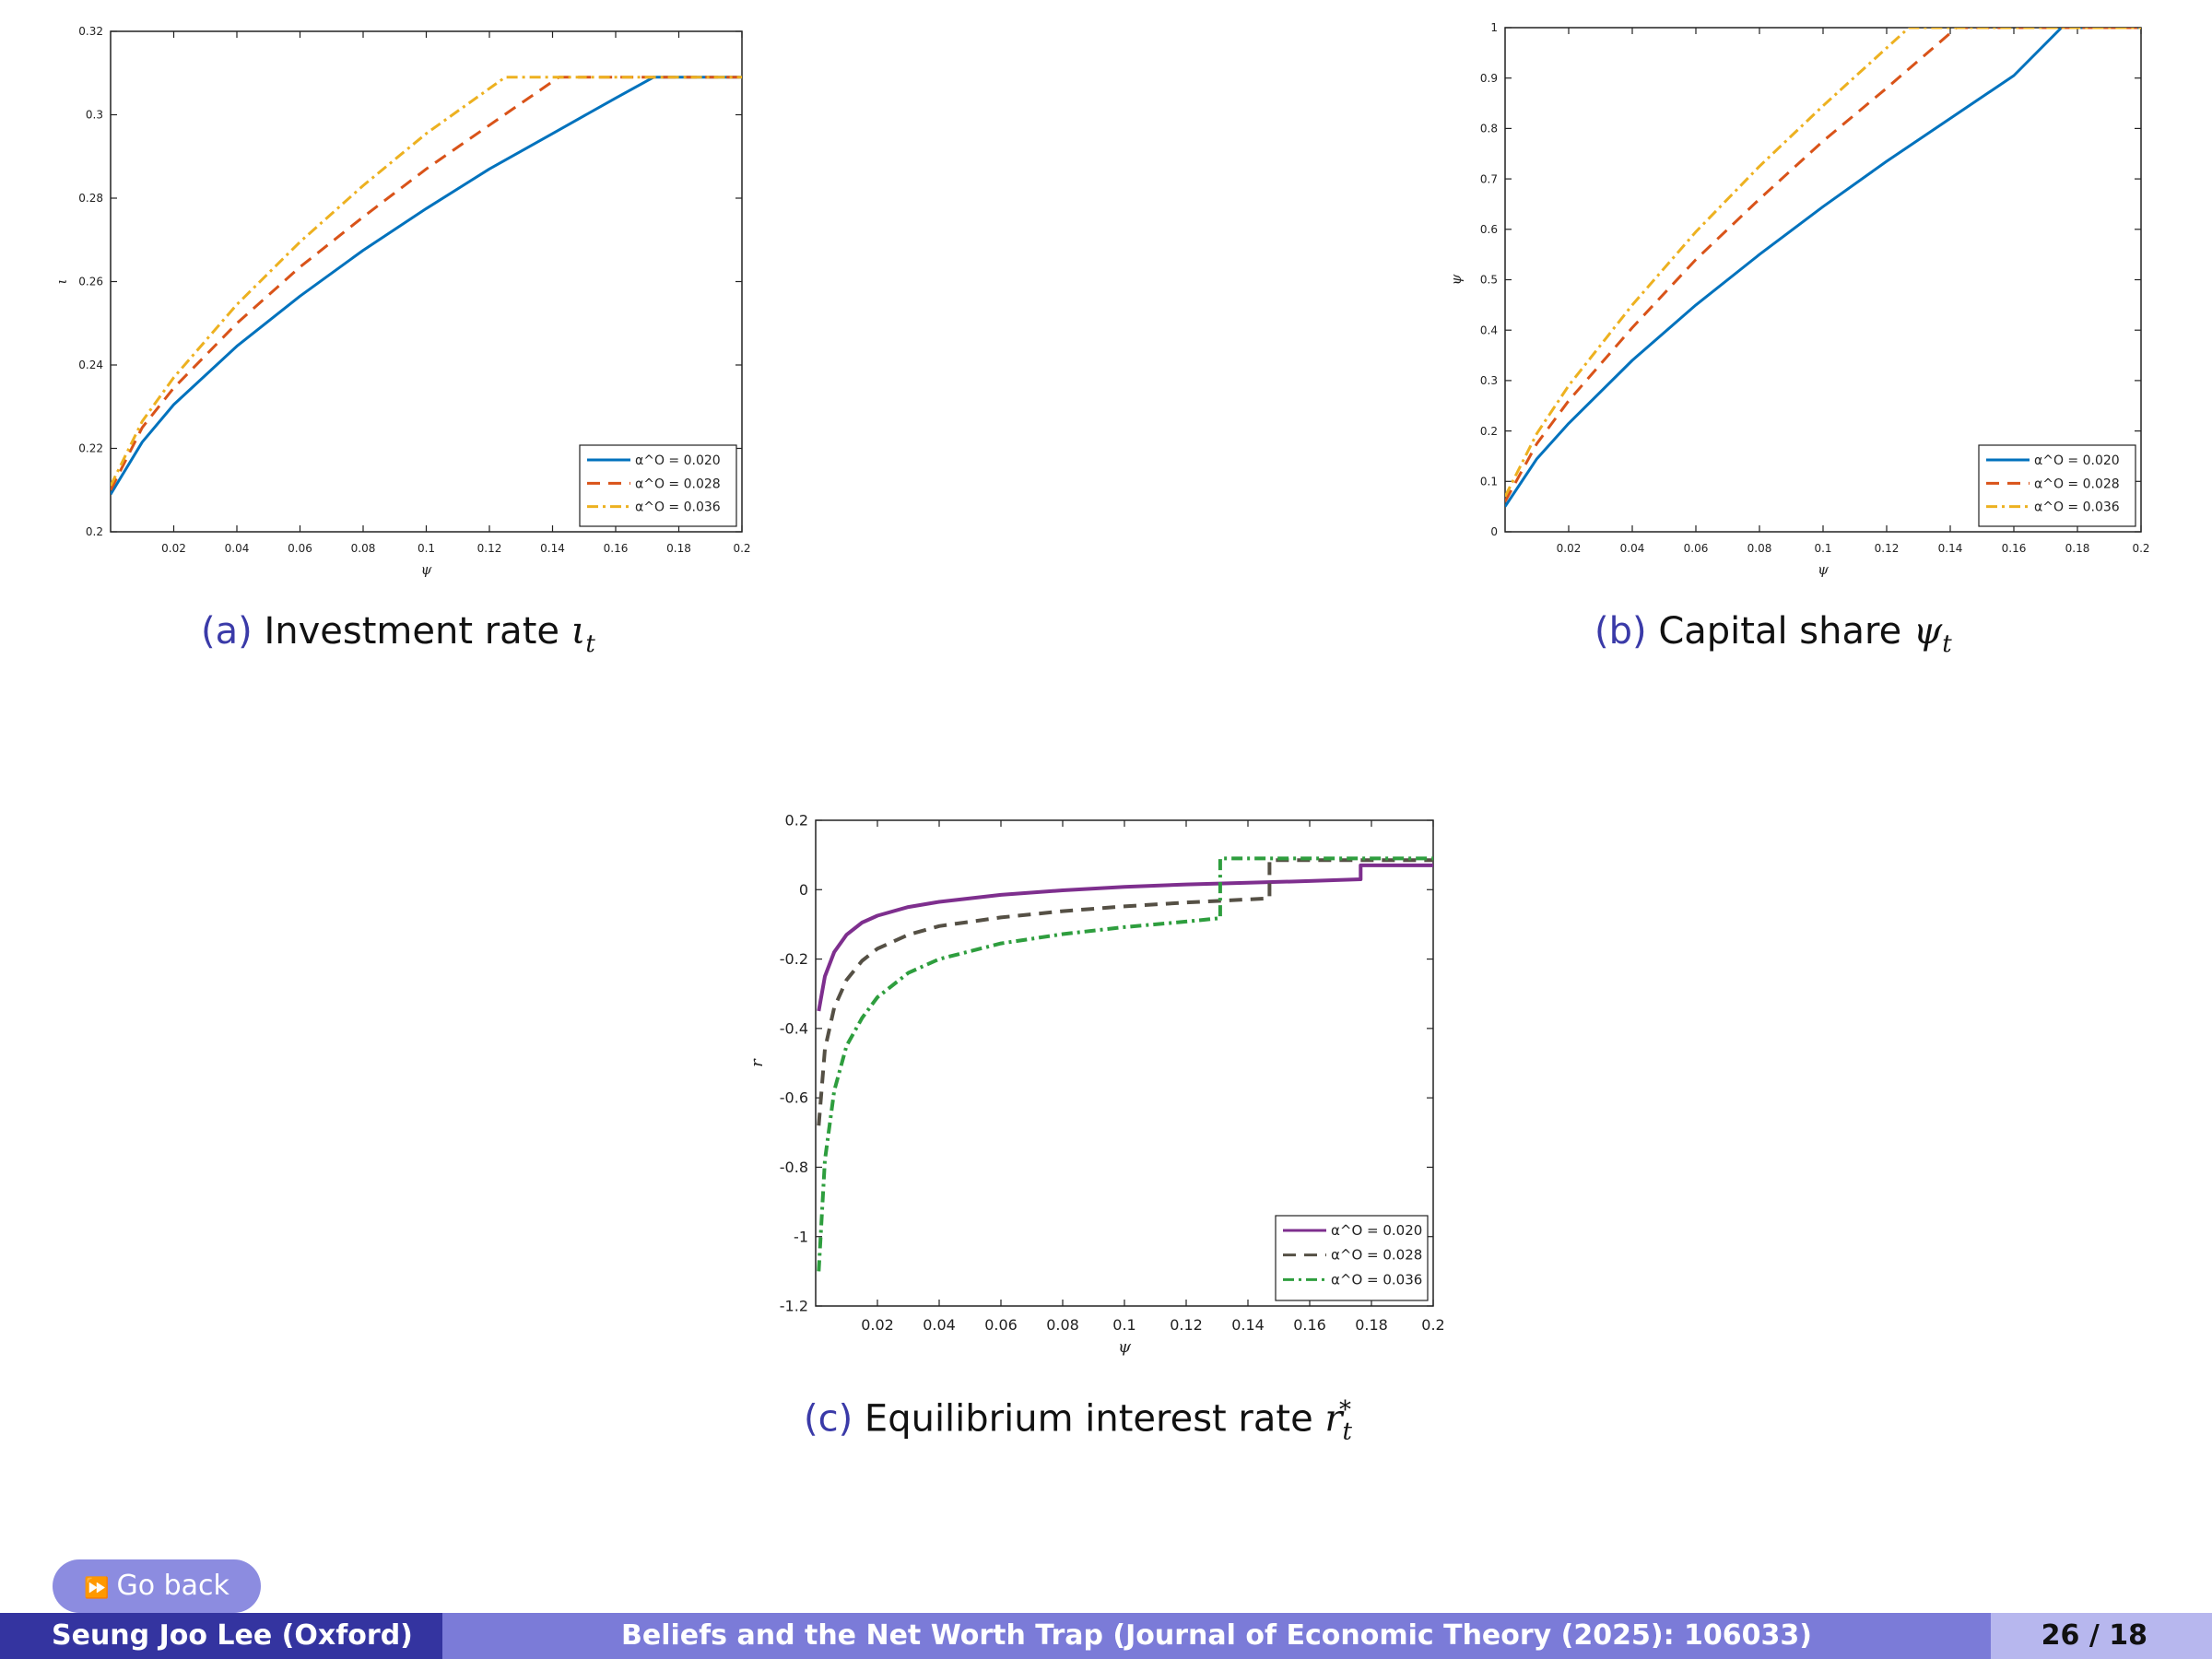  I want to click on y-tick-label: 0.28, so click(90, 198).